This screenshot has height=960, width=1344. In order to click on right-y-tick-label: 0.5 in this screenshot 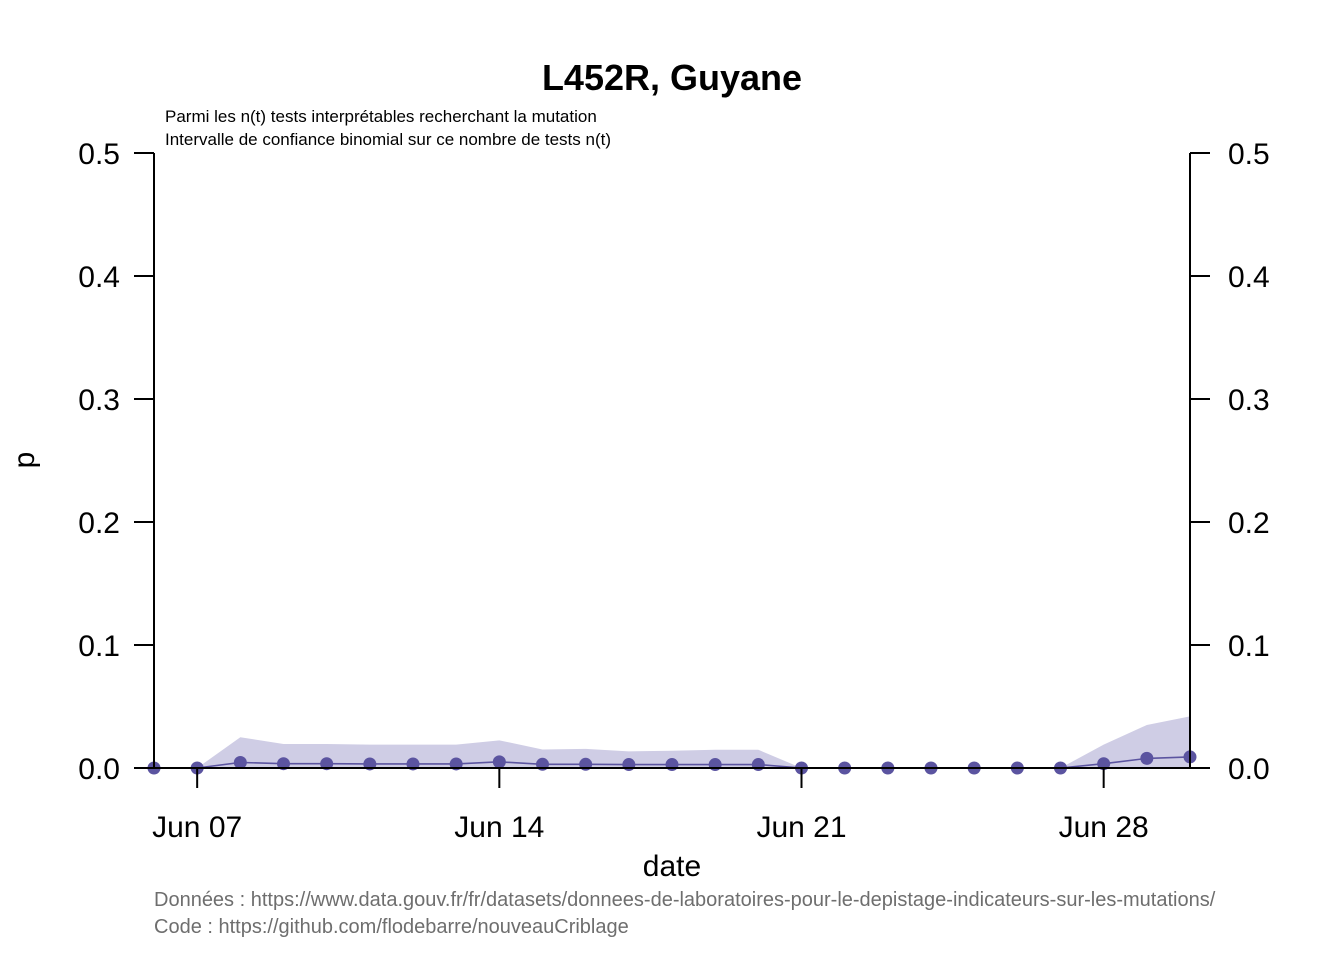, I will do `click(1249, 154)`.